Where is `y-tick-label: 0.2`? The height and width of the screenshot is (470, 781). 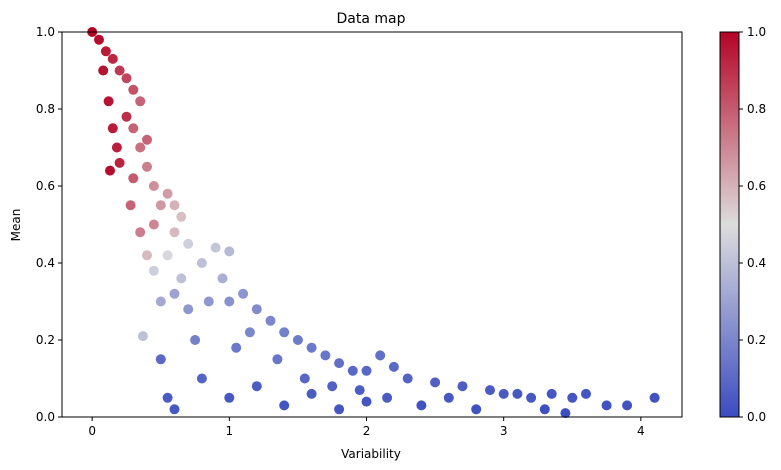 y-tick-label: 0.2 is located at coordinates (45, 340).